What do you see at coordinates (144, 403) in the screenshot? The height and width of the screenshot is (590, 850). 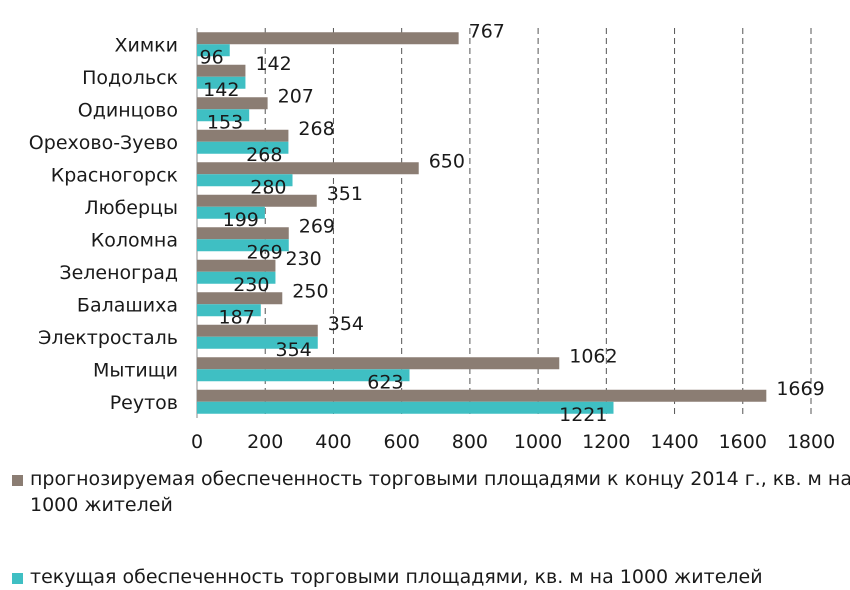 I see `category-label: Реутов` at bounding box center [144, 403].